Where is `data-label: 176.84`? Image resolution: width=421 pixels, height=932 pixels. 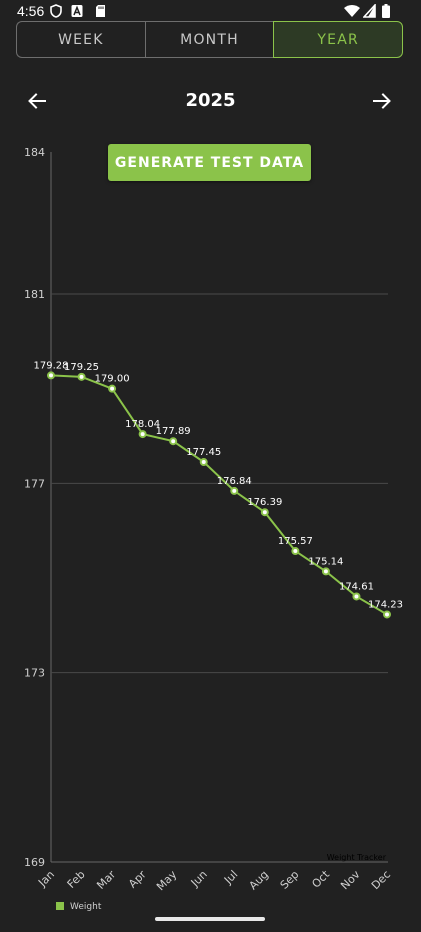
data-label: 176.84 is located at coordinates (234, 481).